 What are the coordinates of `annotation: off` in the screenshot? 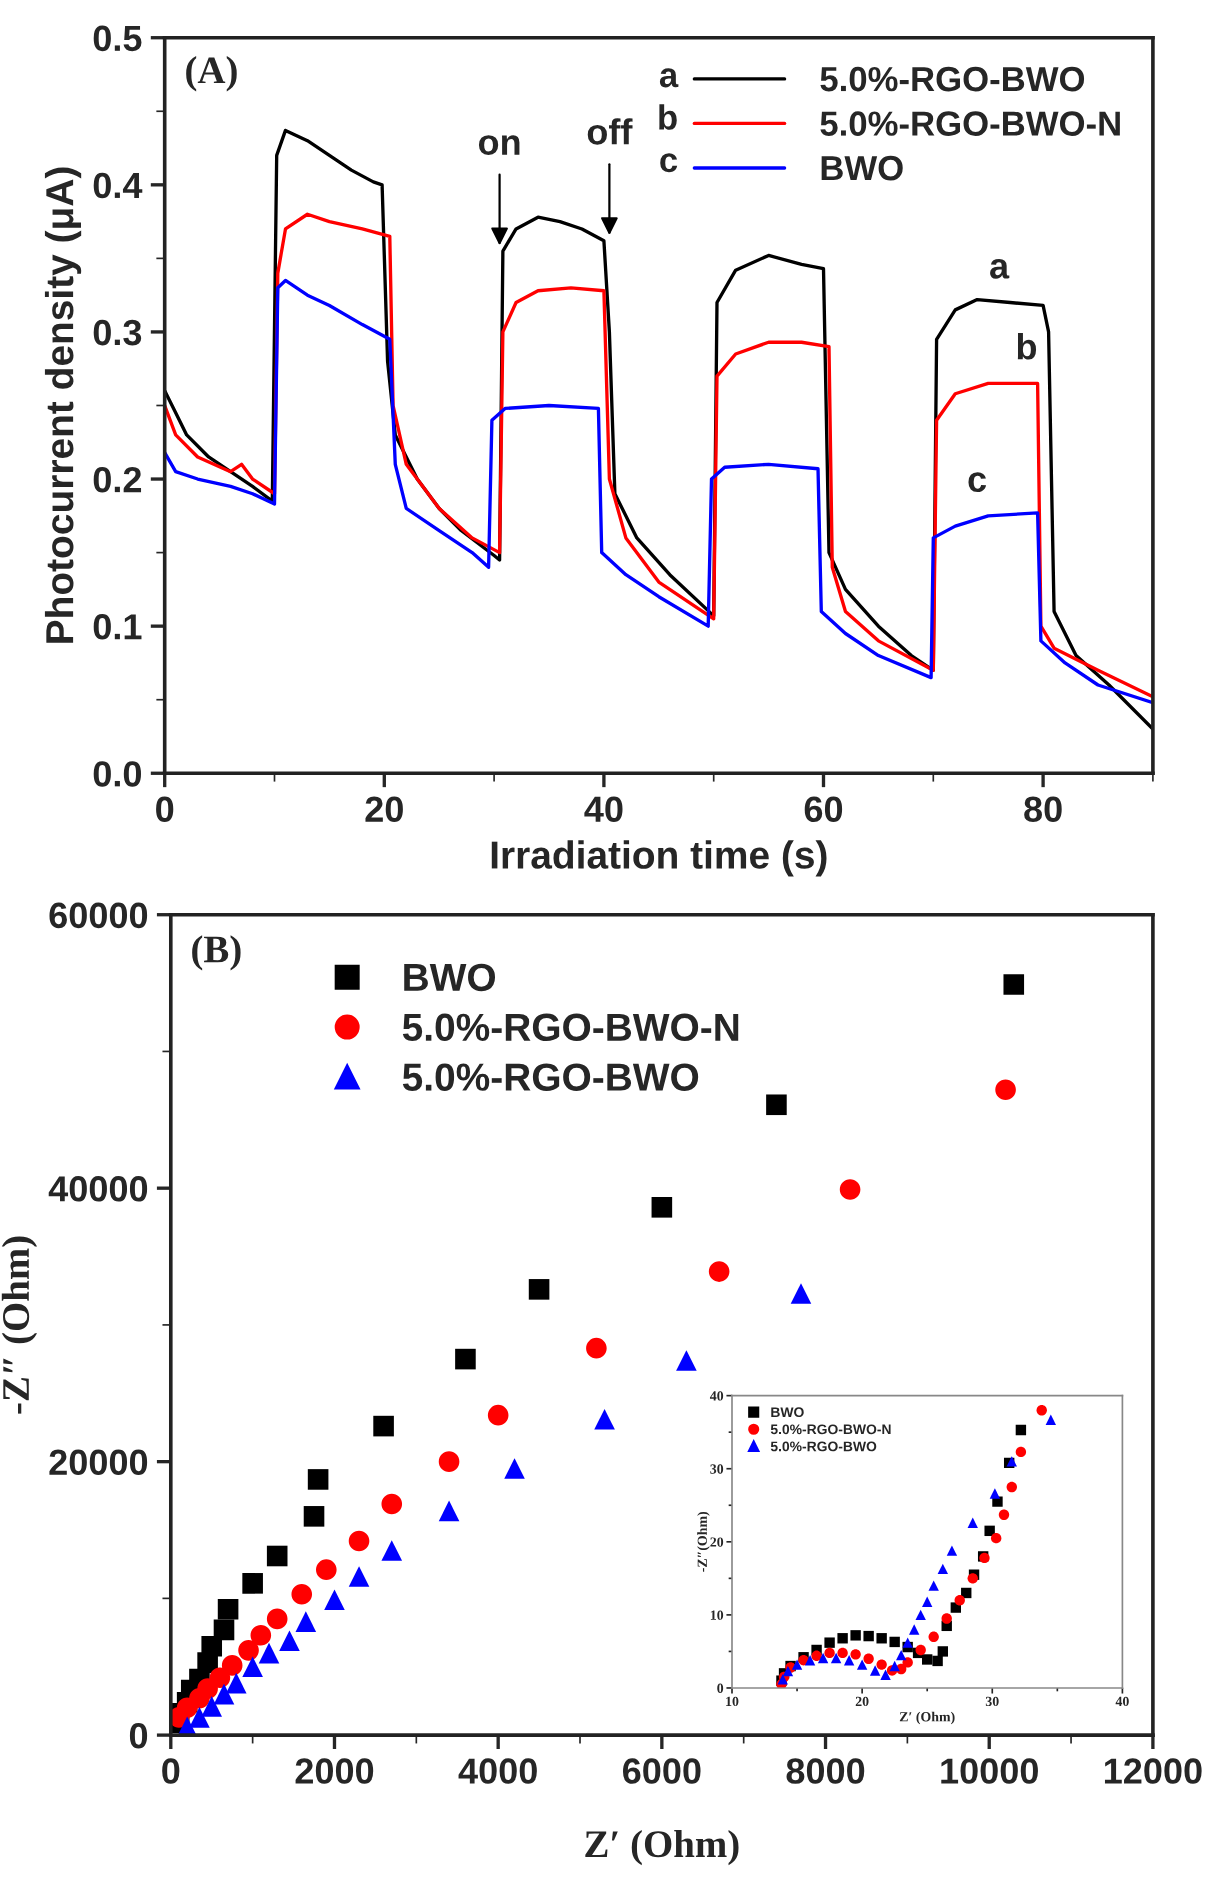 It's located at (610, 131).